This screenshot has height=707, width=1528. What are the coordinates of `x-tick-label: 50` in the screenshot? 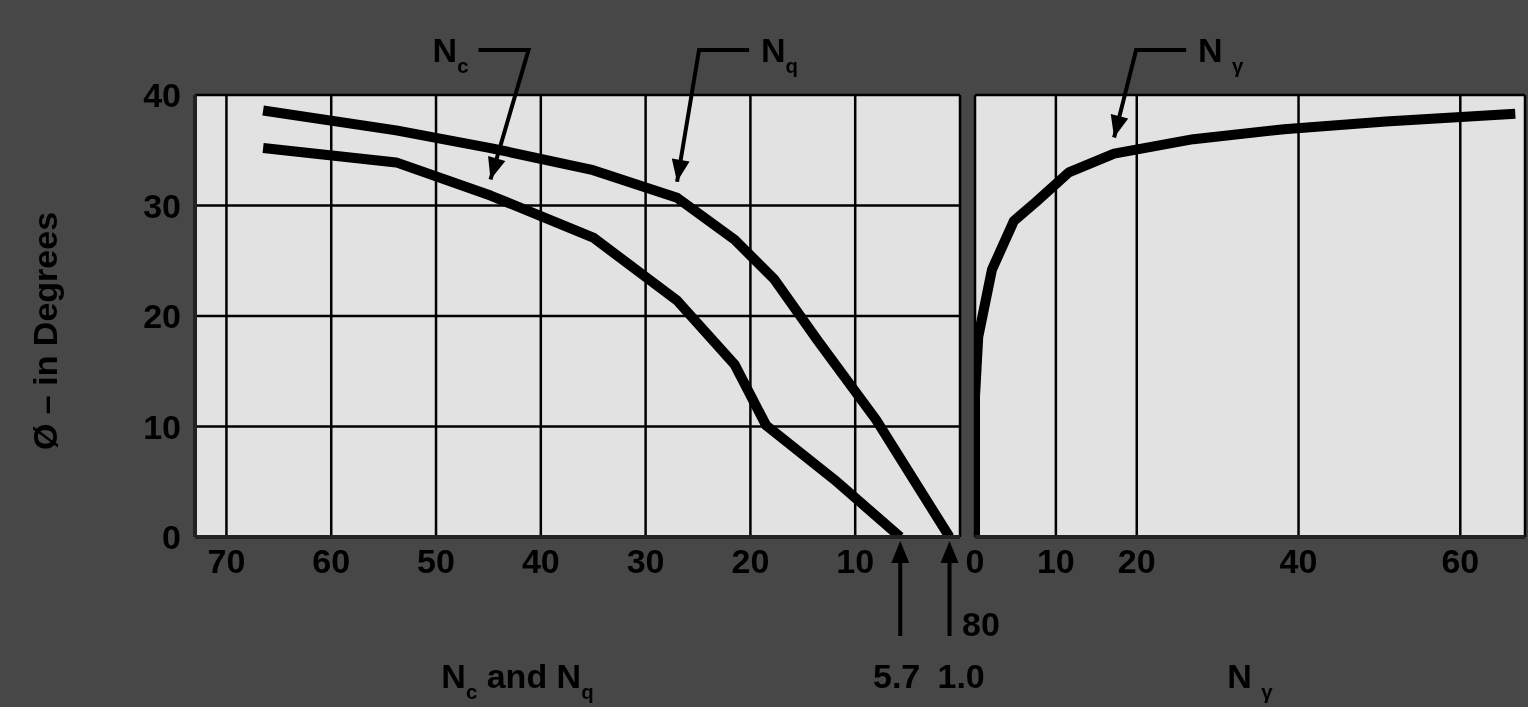 It's located at (436, 561).